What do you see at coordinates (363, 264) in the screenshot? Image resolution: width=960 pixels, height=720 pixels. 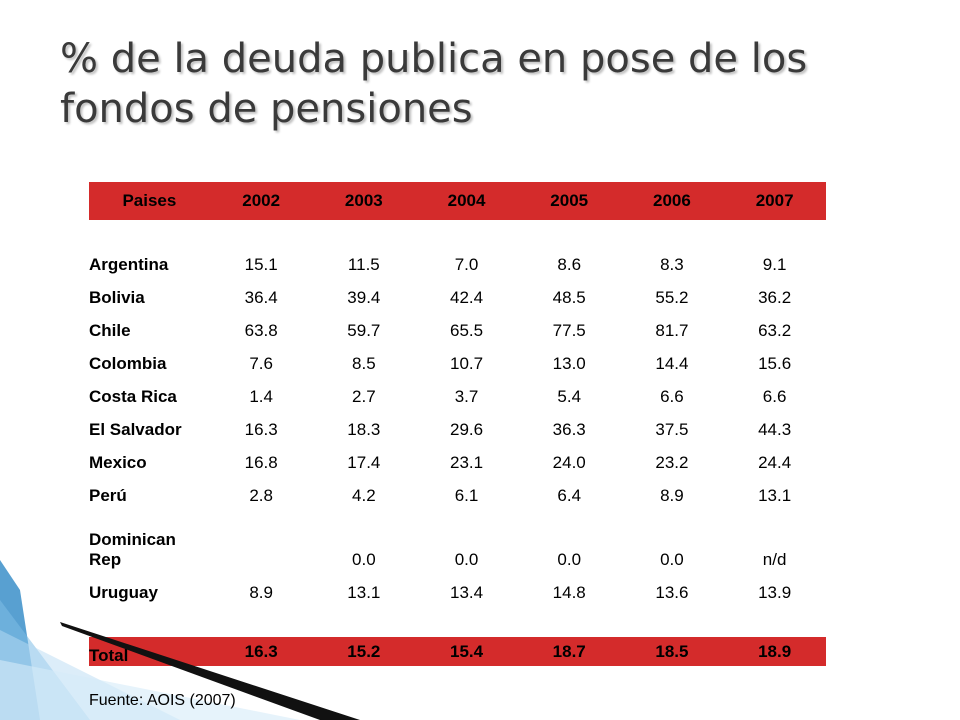 I see `value-cell: 11.5` at bounding box center [363, 264].